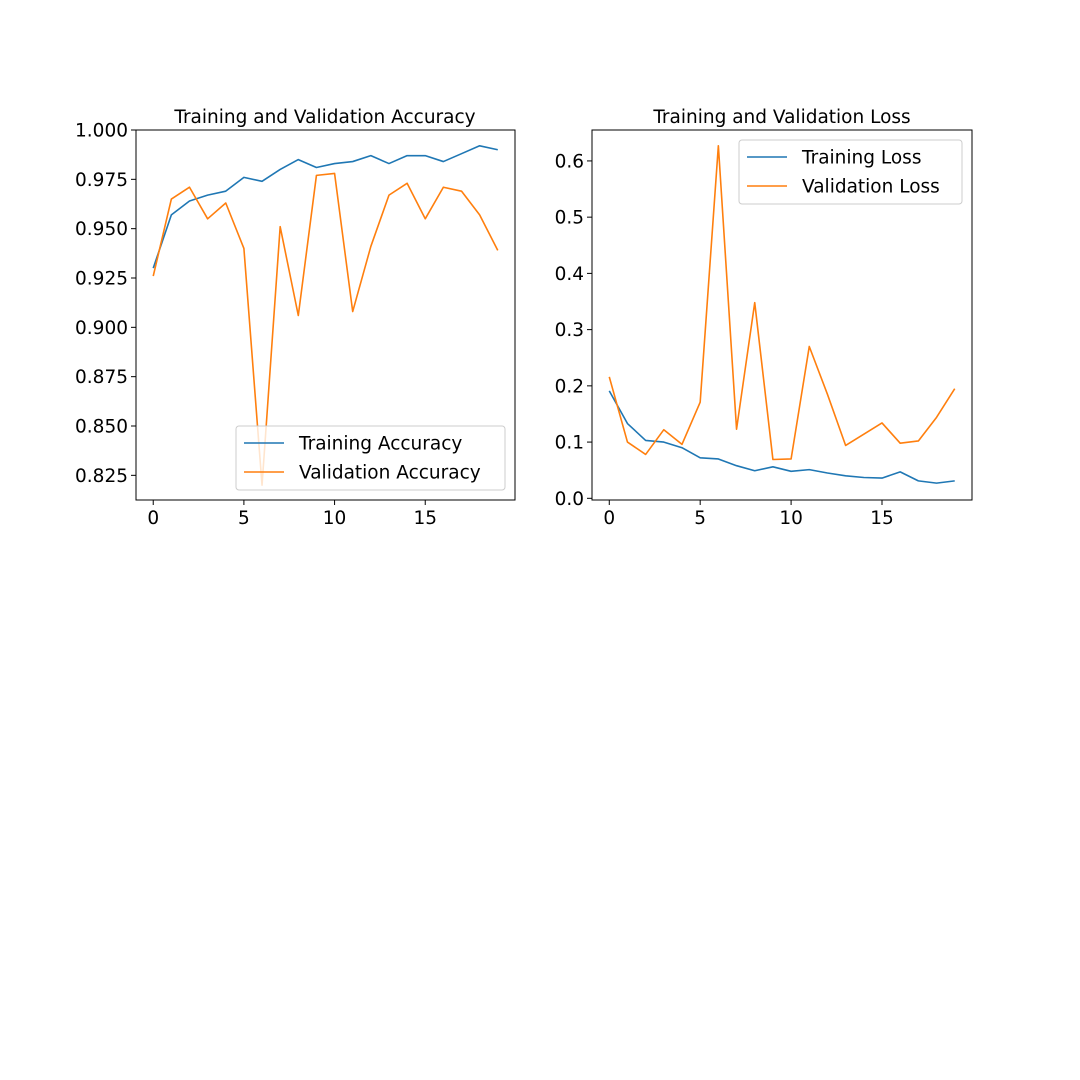 The image size is (1080, 1080). Describe the element at coordinates (882, 518) in the screenshot. I see `loss-x-tick-label: 15` at that location.